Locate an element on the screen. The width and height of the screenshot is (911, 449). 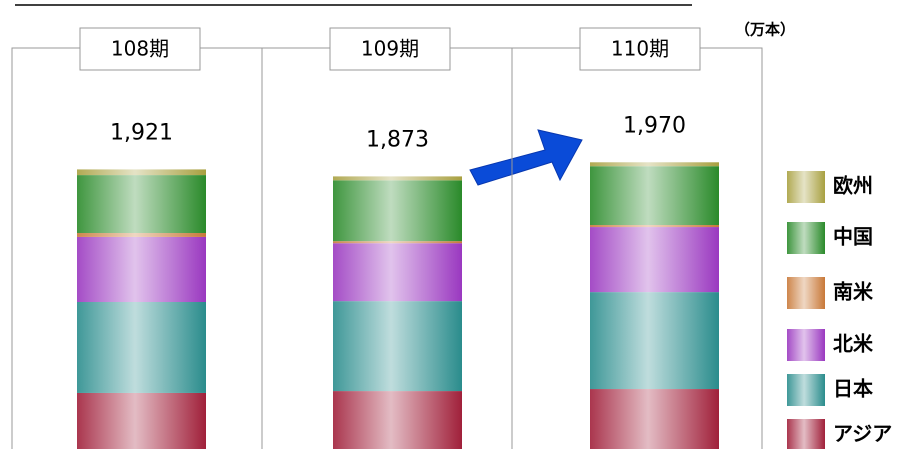
legend-label: 日本 is located at coordinates (853, 389).